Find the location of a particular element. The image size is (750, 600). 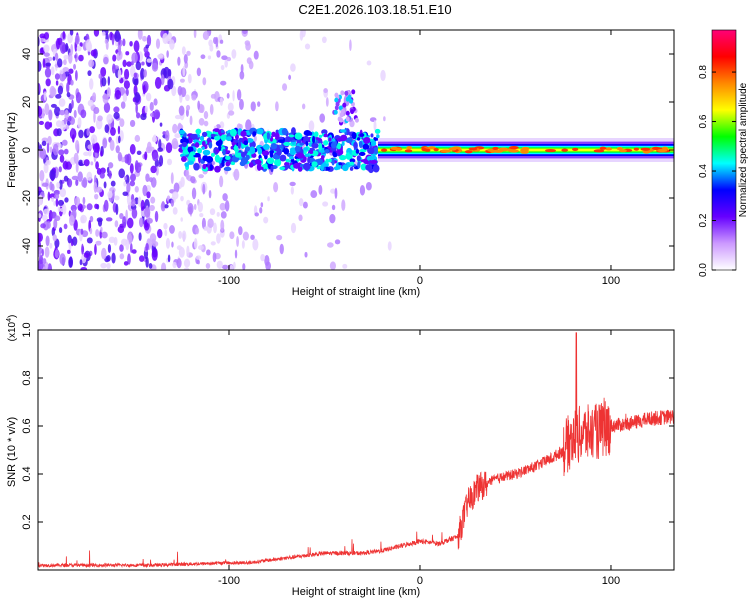

y-tick-label: 1.0 is located at coordinates (27, 329).